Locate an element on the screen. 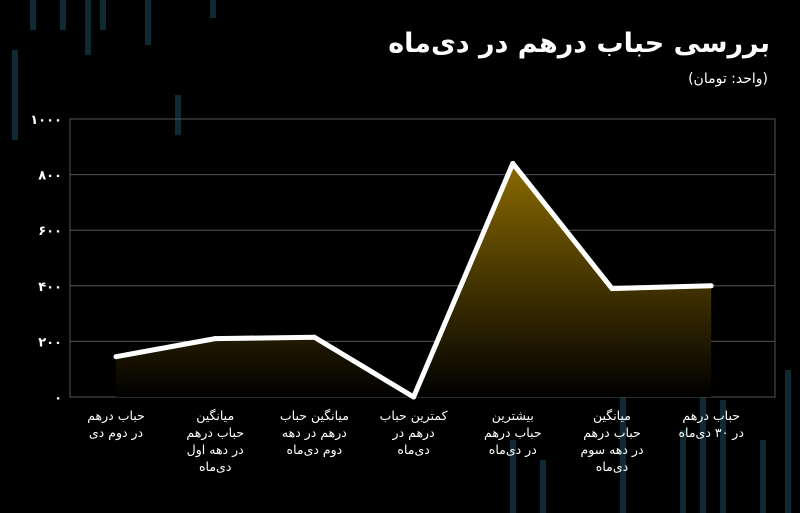  y-tick-label: ۱۰۰۰ is located at coordinates (46, 120).